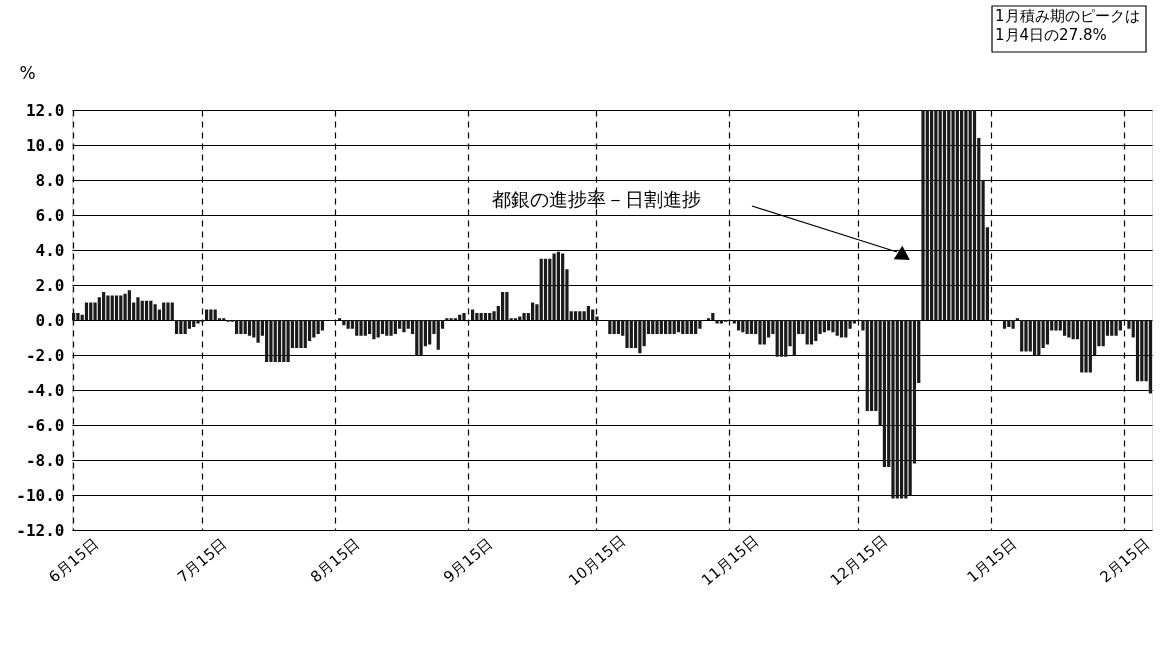  I want to click on x-tick-label: 12月15日, so click(858, 560).